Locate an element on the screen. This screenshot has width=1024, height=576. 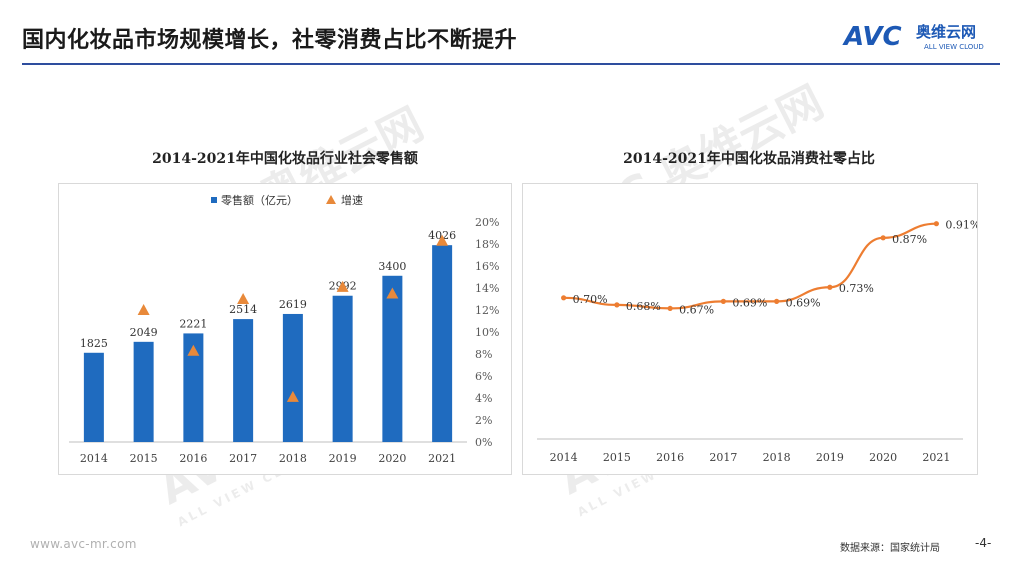
share-data-label: 0.67% is located at coordinates (696, 309).